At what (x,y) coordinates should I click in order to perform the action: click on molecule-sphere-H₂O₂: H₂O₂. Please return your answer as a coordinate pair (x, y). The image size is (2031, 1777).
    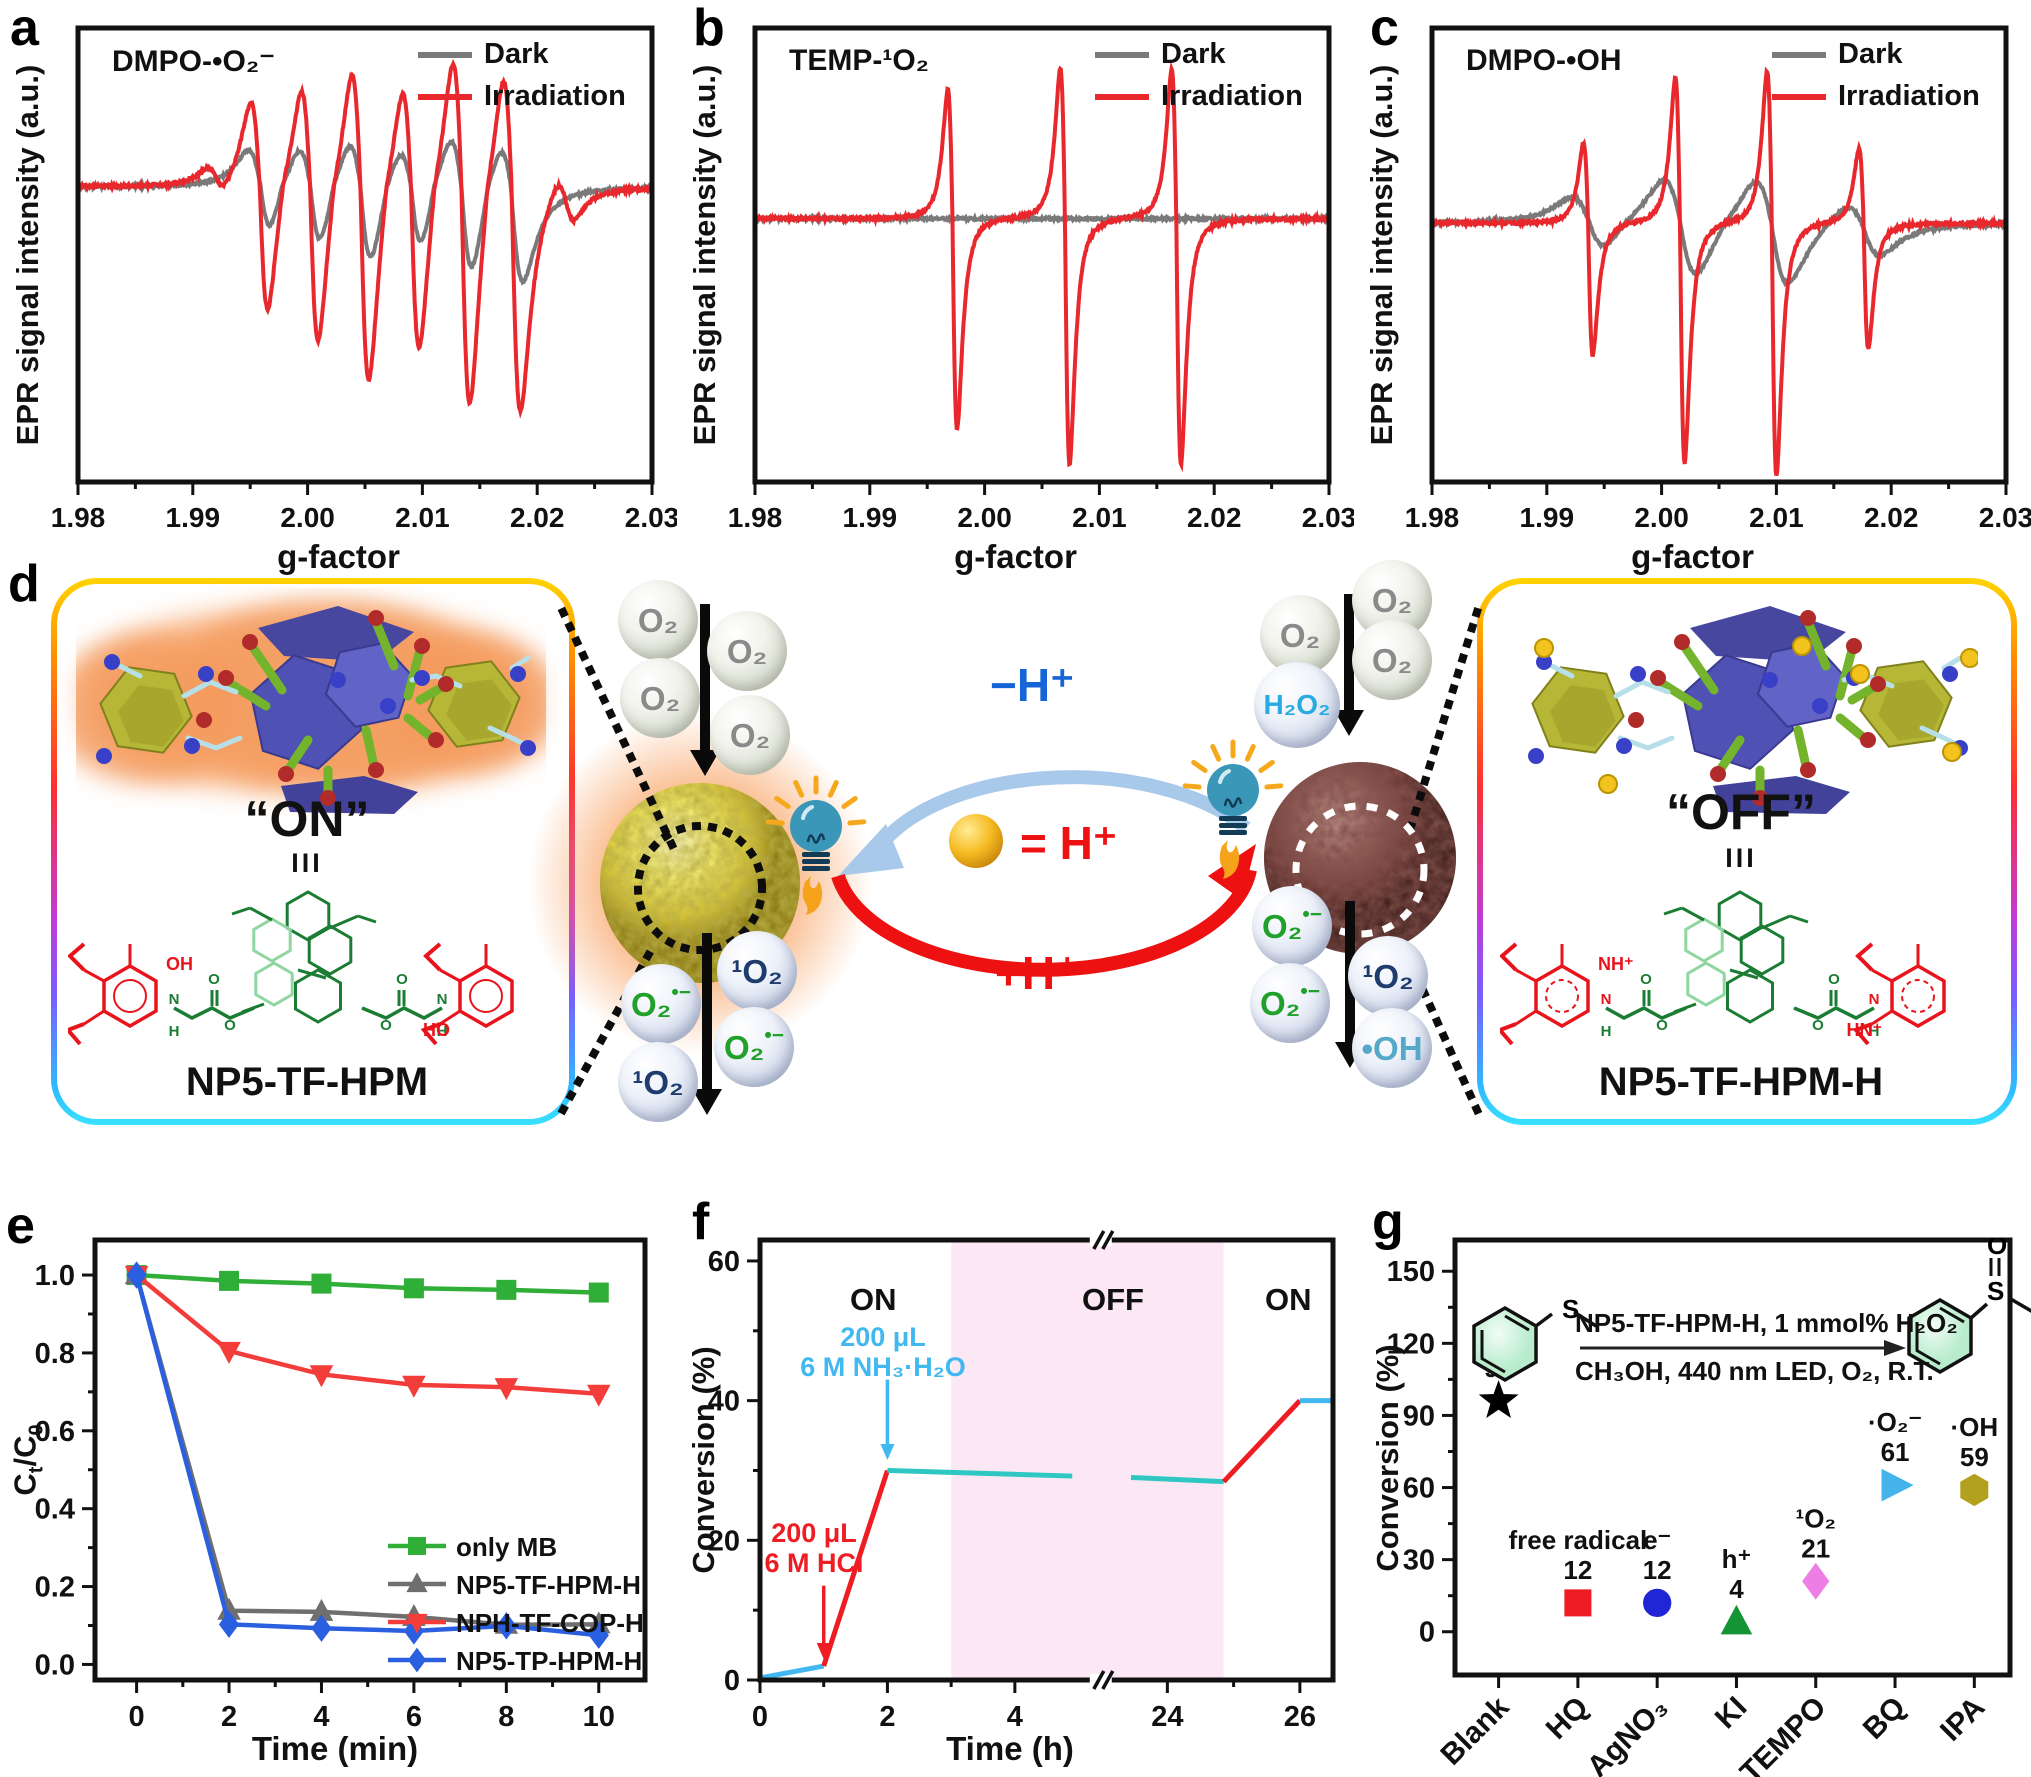
    Looking at the image, I should click on (1297, 705).